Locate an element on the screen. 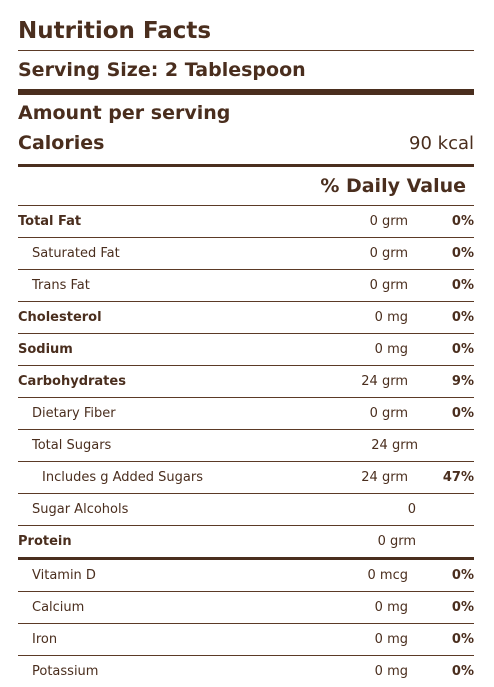 Image resolution: width=494 pixels, height=687 pixels. nutrient-name: Vitamin D is located at coordinates (64, 575).